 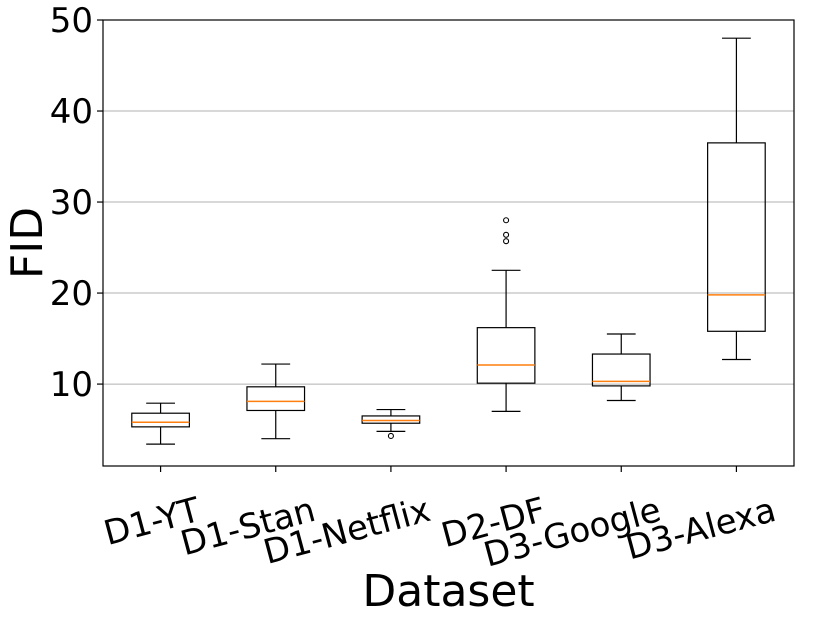 What do you see at coordinates (71, 112) in the screenshot?
I see `y-tick-label: 40` at bounding box center [71, 112].